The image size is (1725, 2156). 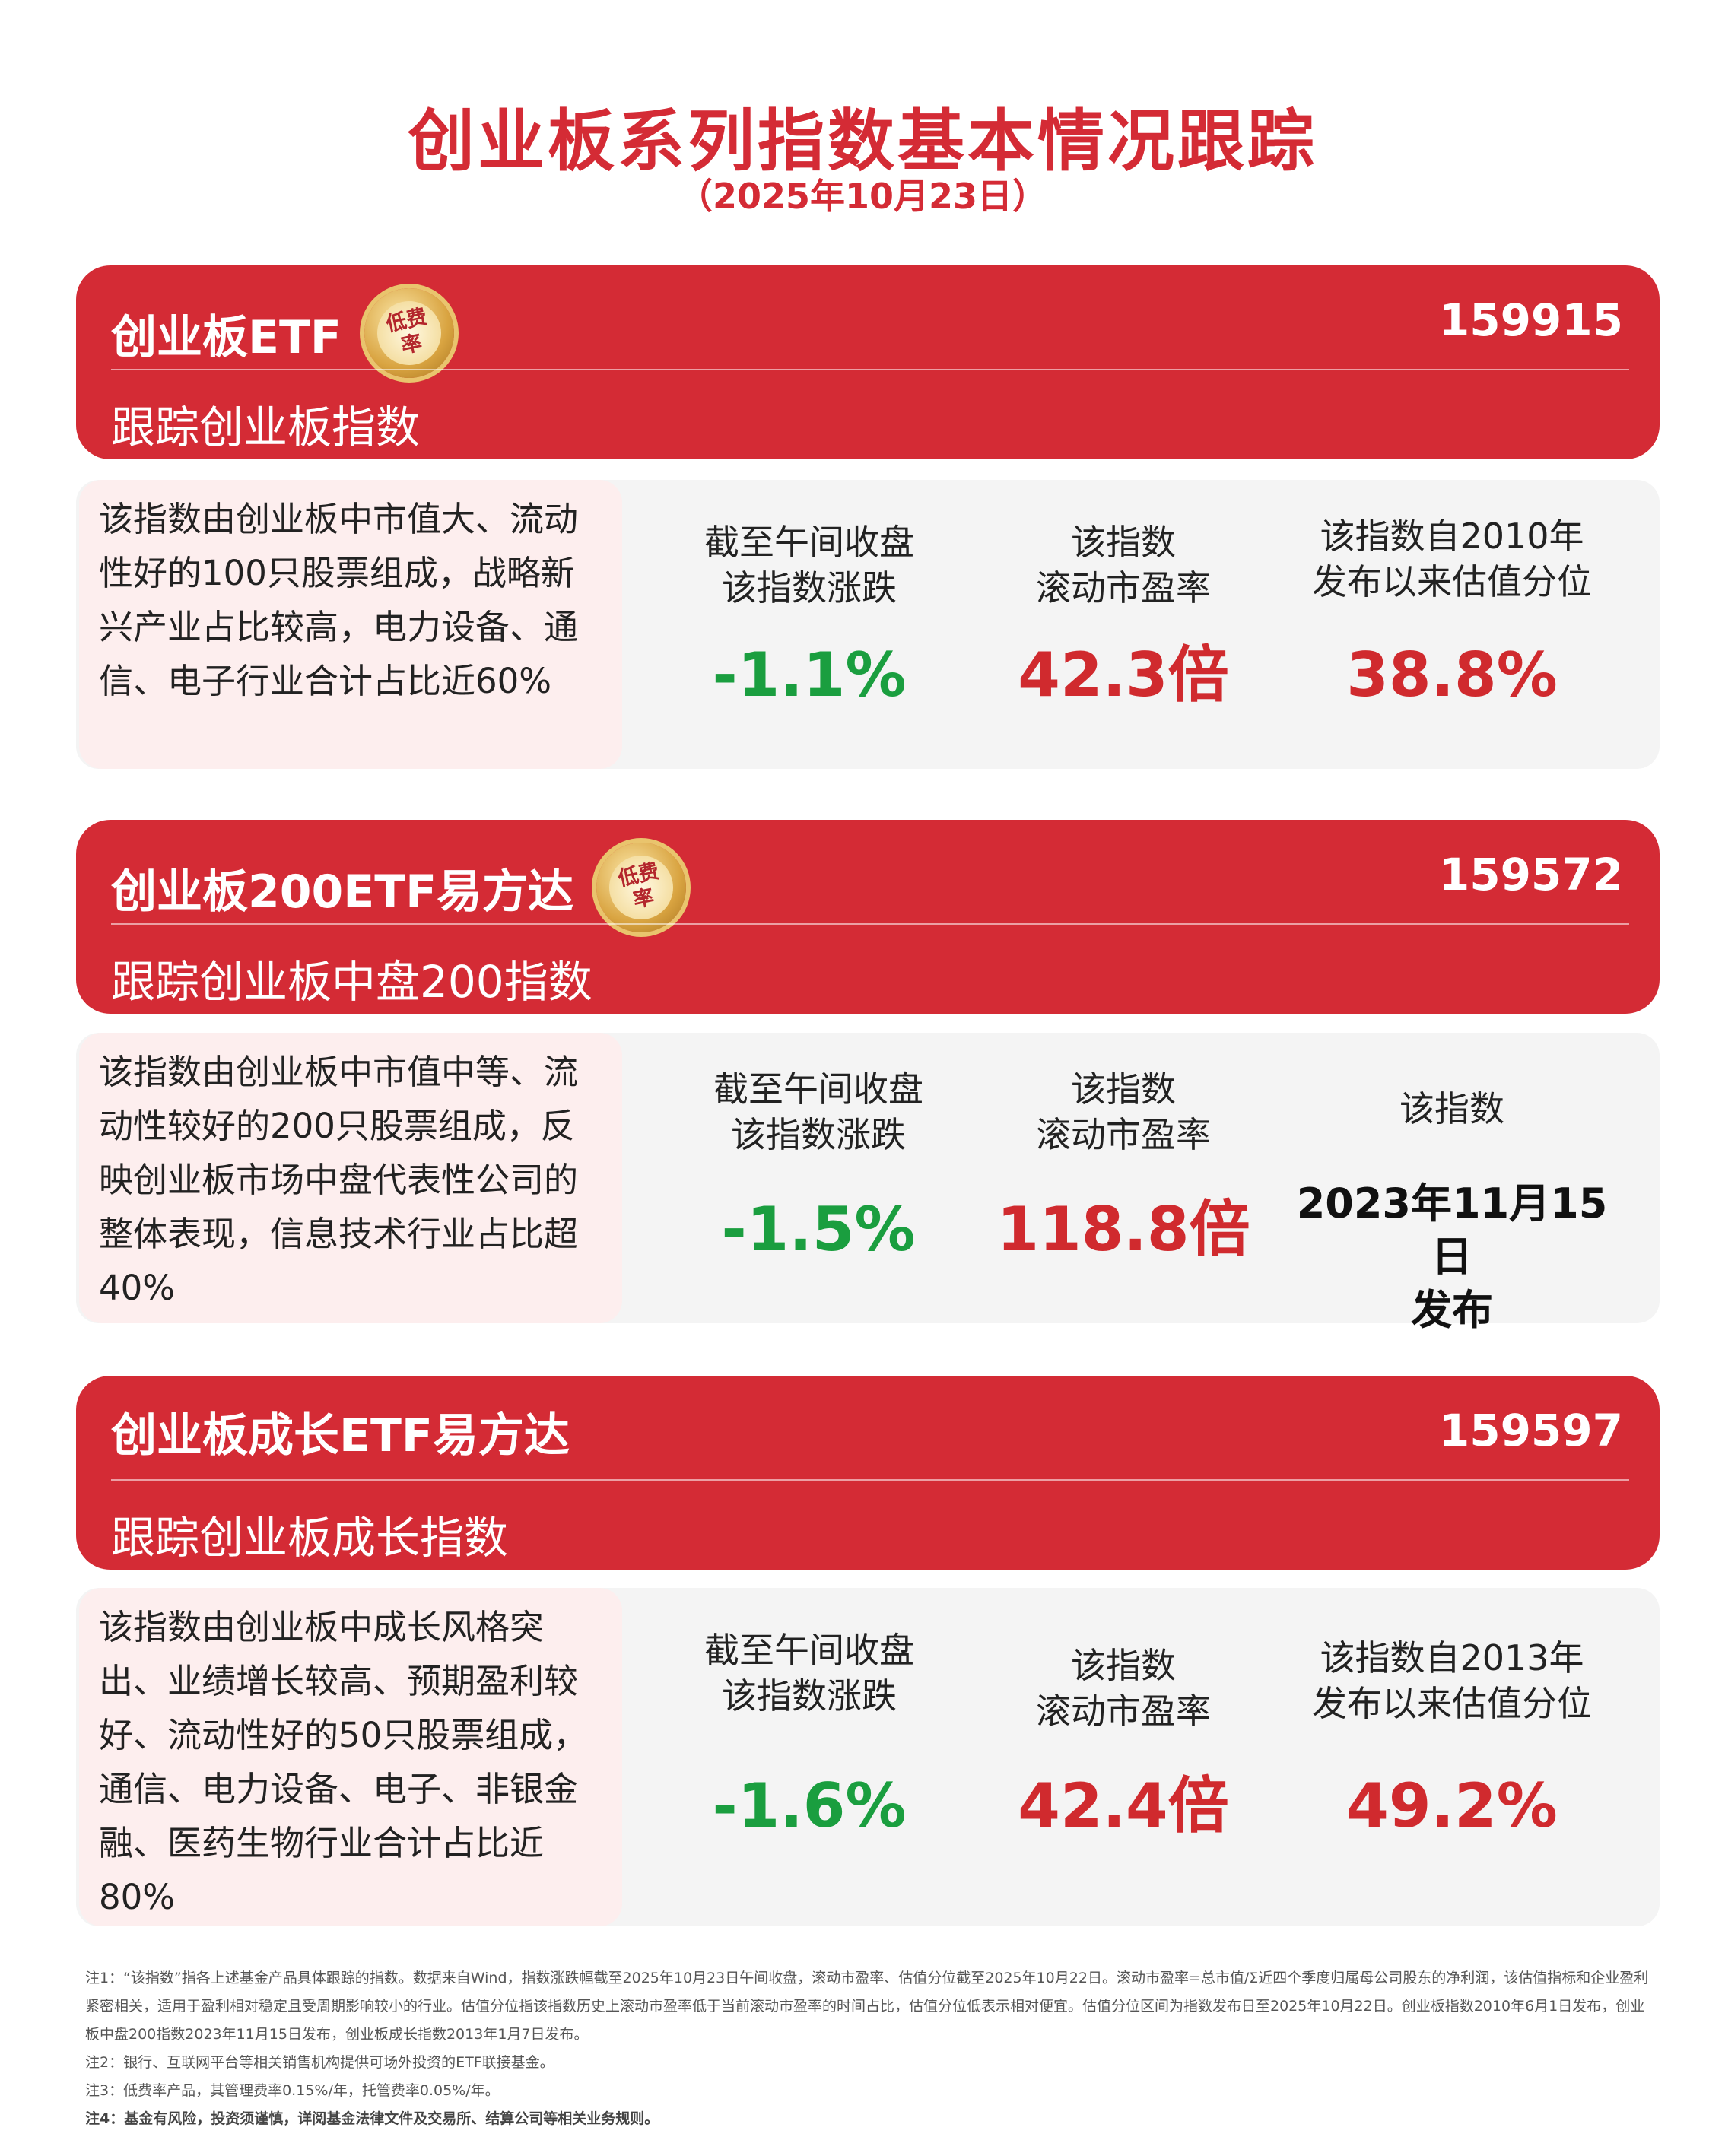 What do you see at coordinates (862, 141) in the screenshot?
I see `page-title: 创业板系列指数基本情况跟踪` at bounding box center [862, 141].